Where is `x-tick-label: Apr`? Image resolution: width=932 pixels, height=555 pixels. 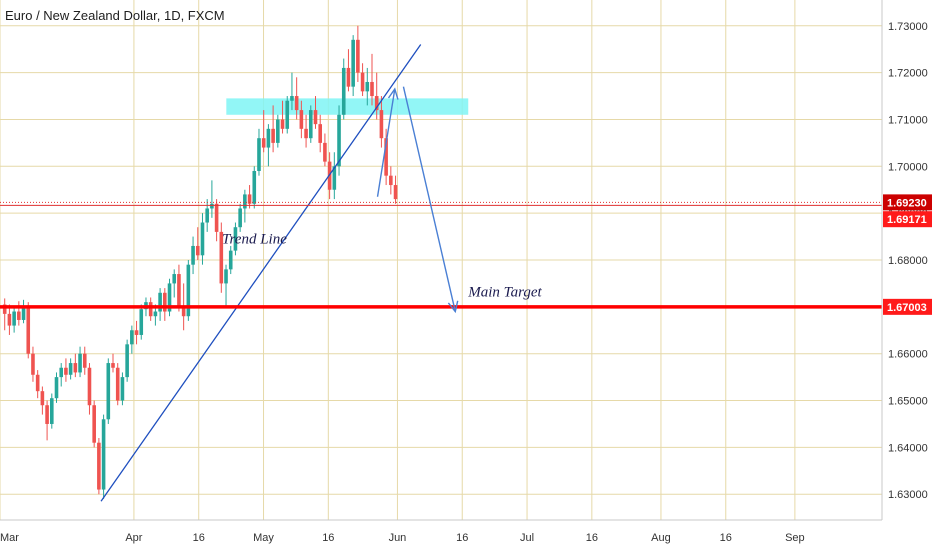
x-tick-label: Apr is located at coordinates (133, 538).